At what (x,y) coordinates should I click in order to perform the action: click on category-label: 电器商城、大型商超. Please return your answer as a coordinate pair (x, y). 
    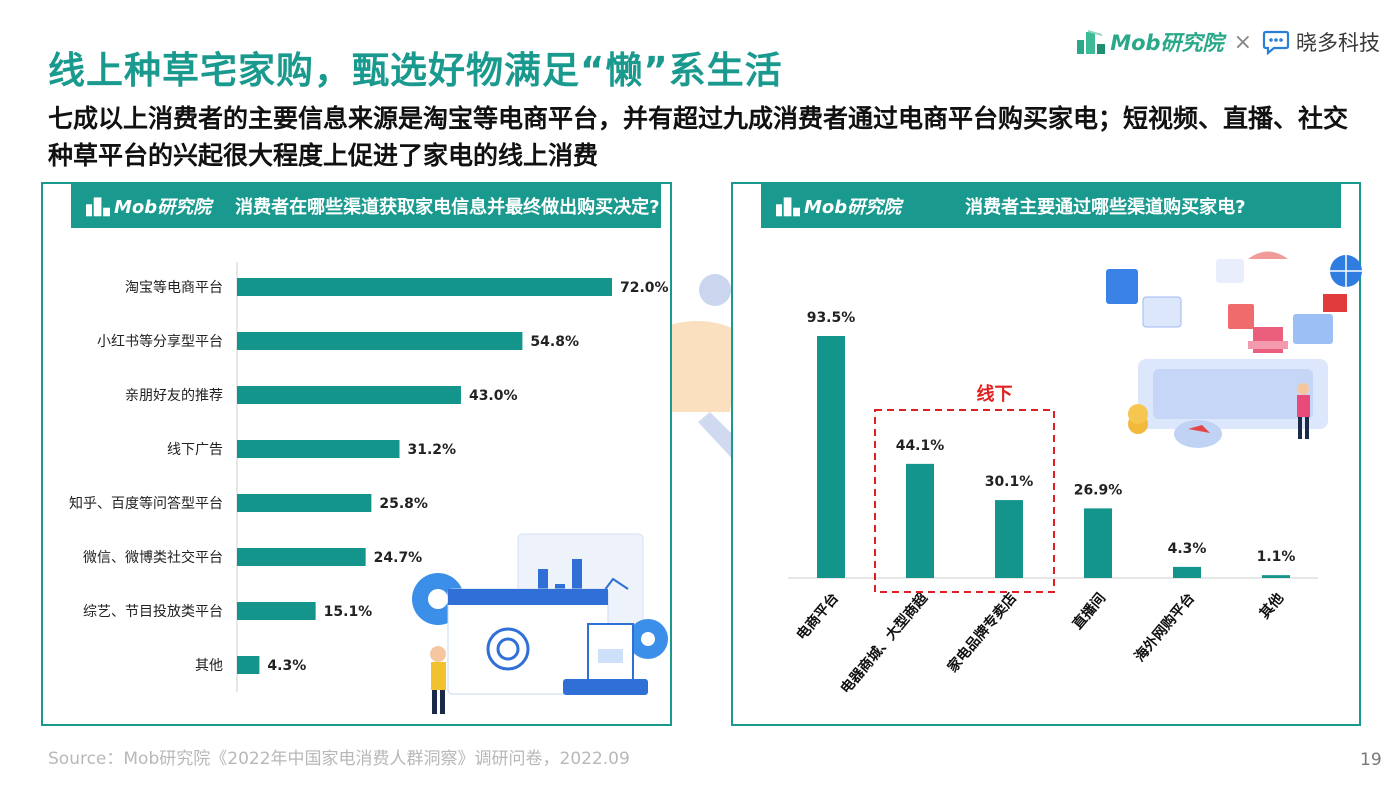
    Looking at the image, I should click on (884, 643).